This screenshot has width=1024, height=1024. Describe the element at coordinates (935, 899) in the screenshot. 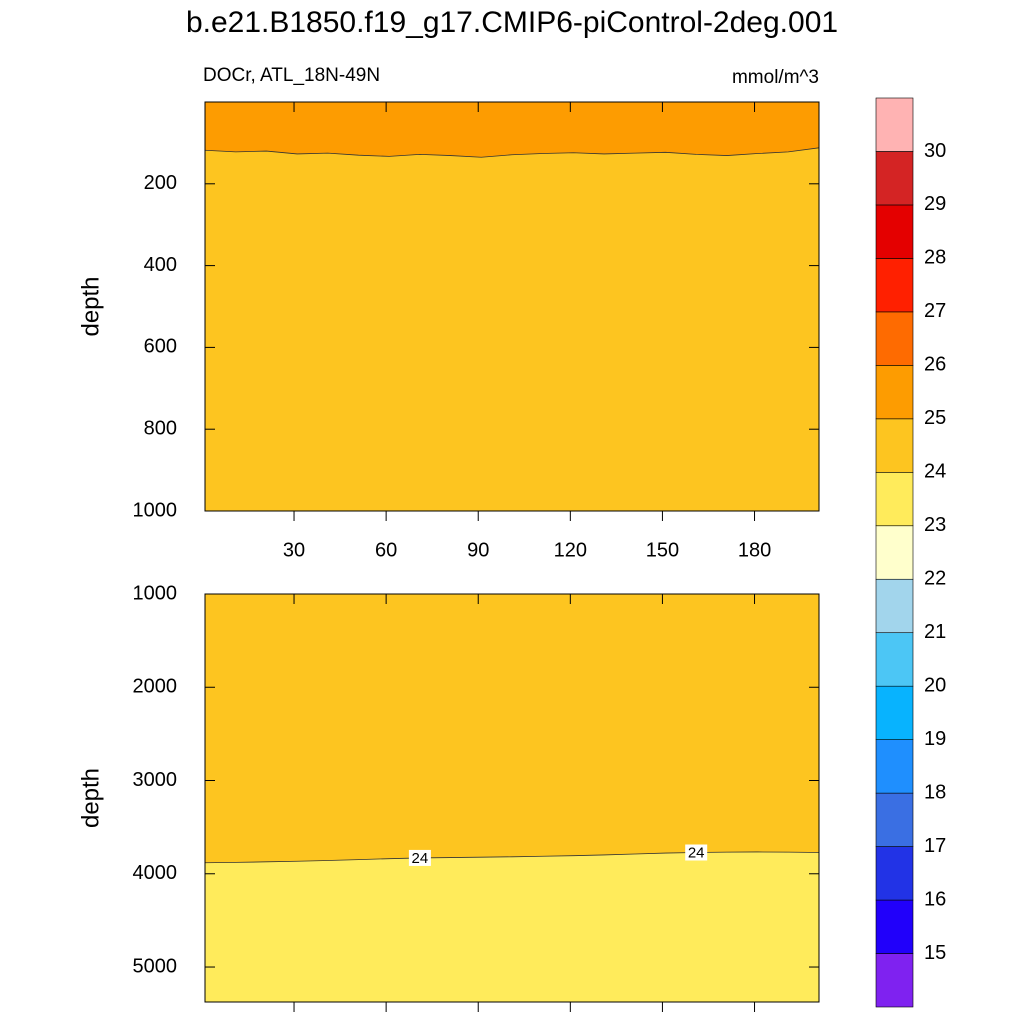

I see `colorbar-label: 16` at that location.